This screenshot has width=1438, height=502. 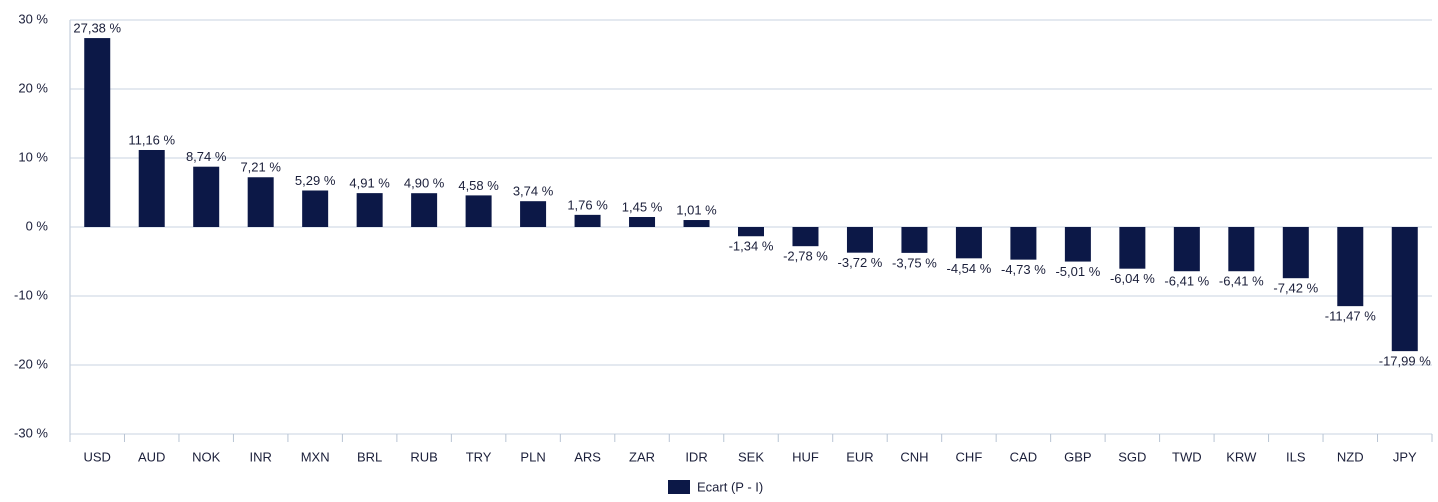 What do you see at coordinates (914, 456) in the screenshot?
I see `x-tick-label: CNH` at bounding box center [914, 456].